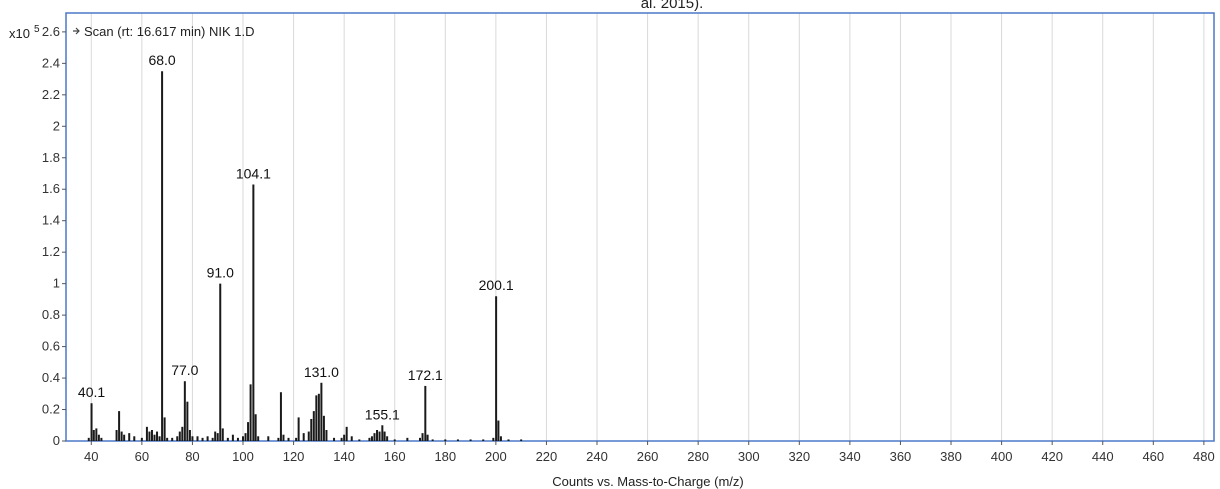  I want to click on peak-label: 91.0, so click(220, 273).